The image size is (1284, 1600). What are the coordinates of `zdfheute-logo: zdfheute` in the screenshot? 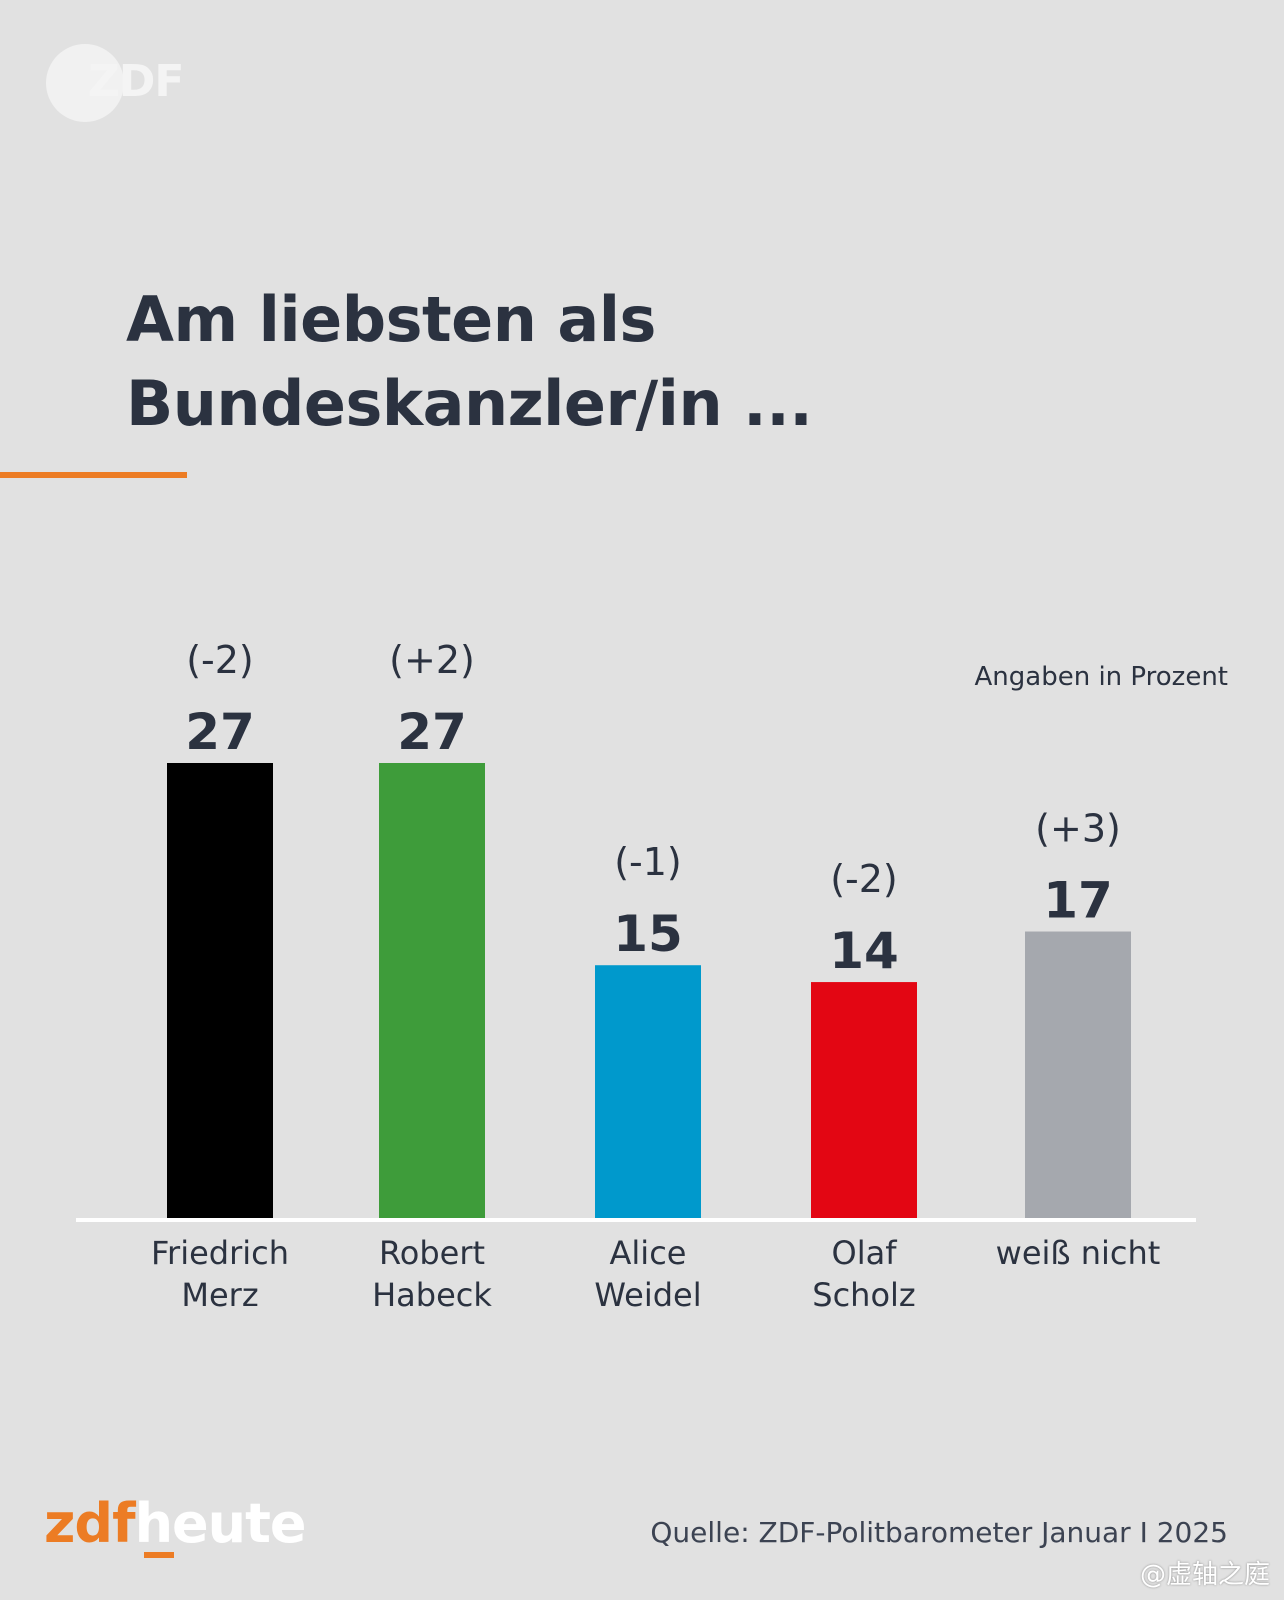 It's located at (175, 1527).